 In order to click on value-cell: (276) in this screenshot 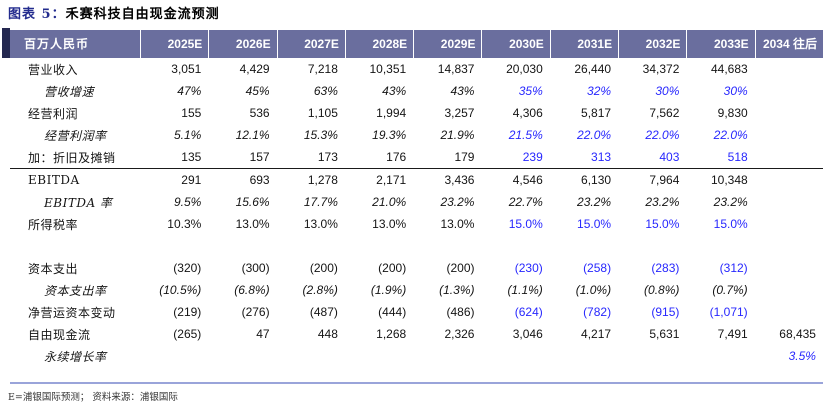, I will do `click(255, 312)`.